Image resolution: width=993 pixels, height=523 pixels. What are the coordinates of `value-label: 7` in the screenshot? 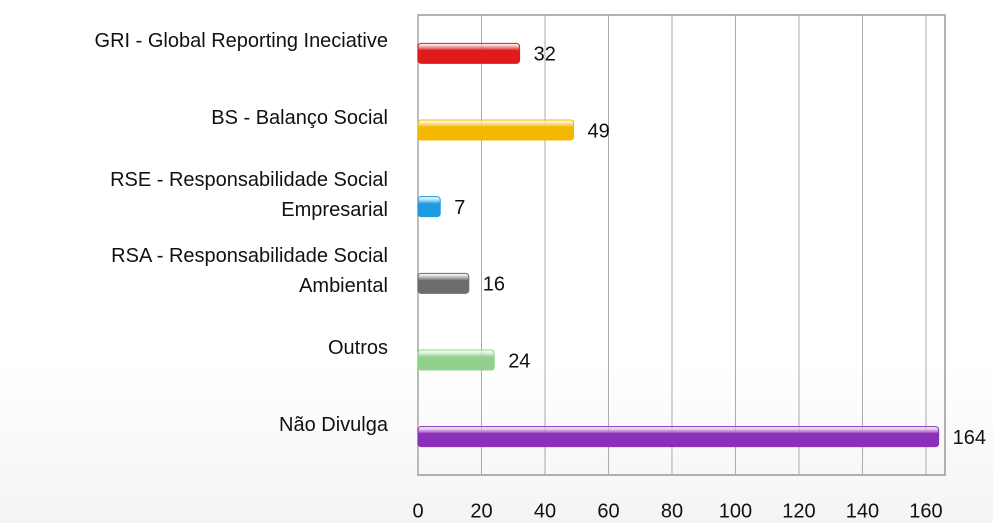 It's located at (459, 208).